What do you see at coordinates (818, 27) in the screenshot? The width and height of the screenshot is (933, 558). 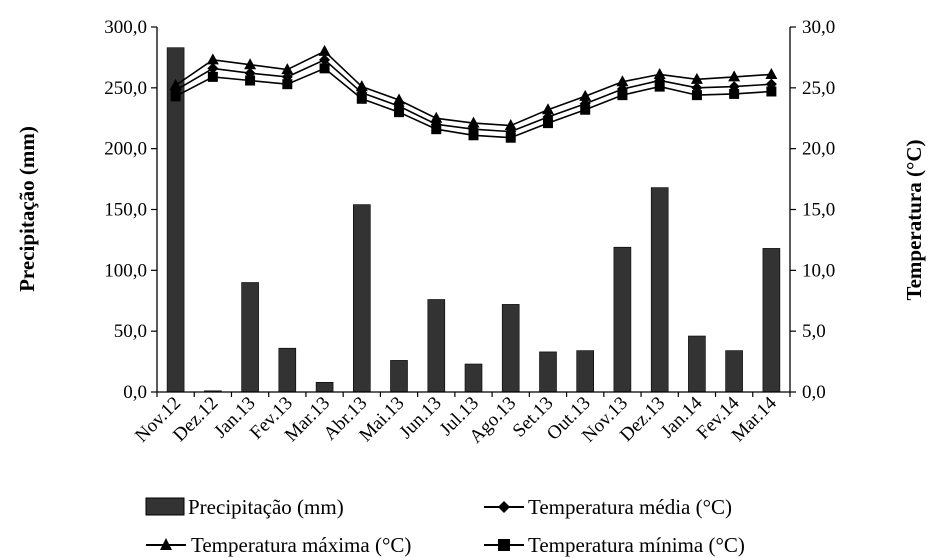 I see `y-tick-label-right: 30,0` at bounding box center [818, 27].